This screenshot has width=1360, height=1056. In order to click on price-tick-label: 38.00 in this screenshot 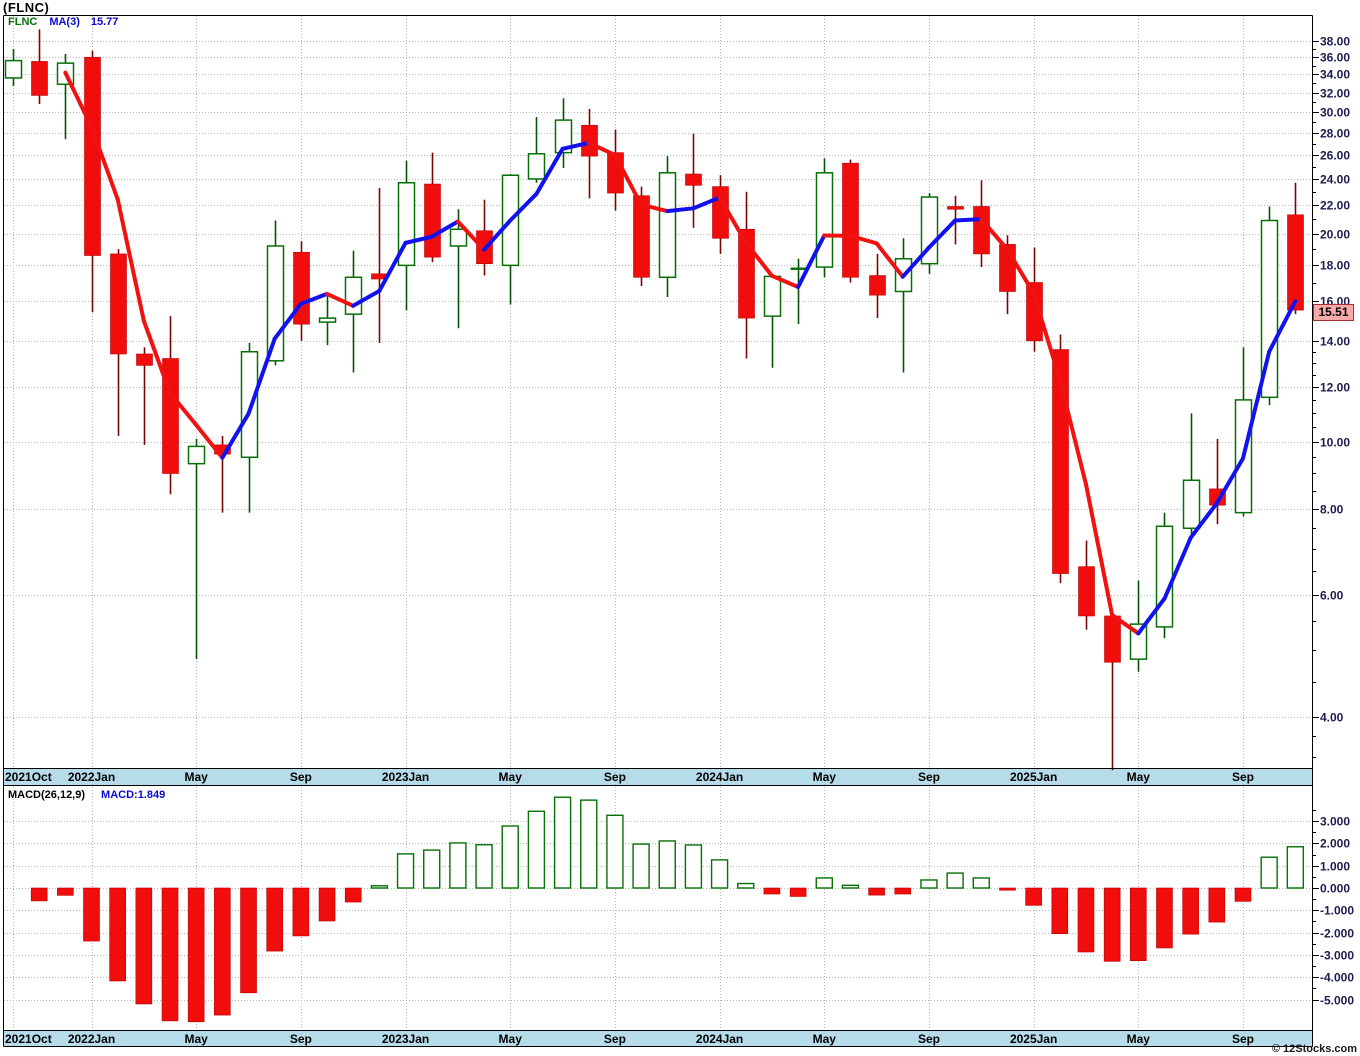, I will do `click(1335, 42)`.